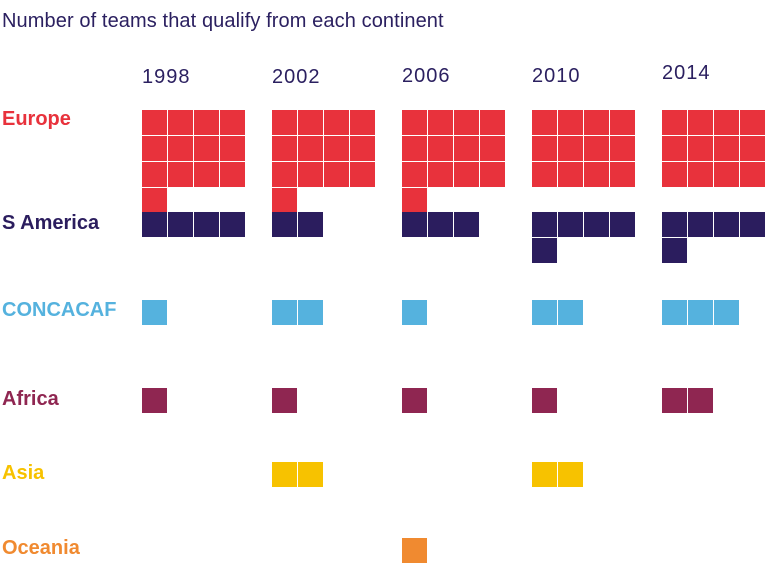 The width and height of the screenshot is (768, 575). Describe the element at coordinates (166, 77) in the screenshot. I see `year-label-1998: 1998` at that location.